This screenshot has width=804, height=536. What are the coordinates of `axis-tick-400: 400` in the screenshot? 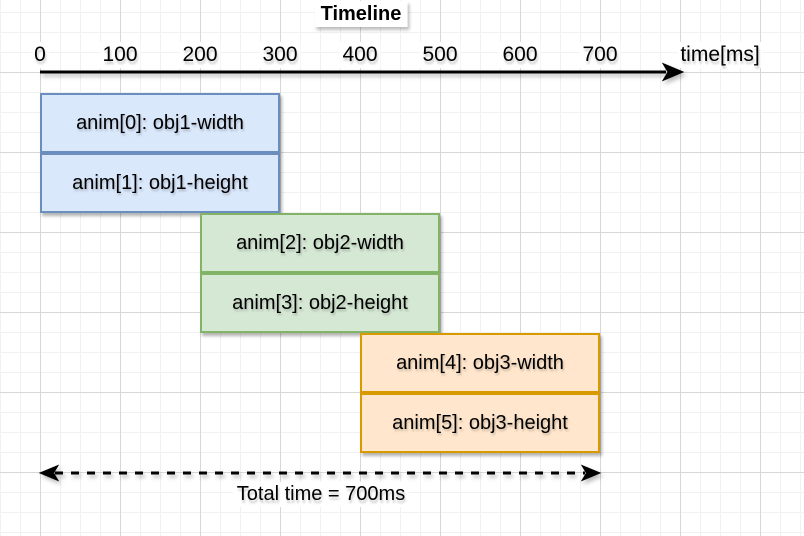 It's located at (360, 55).